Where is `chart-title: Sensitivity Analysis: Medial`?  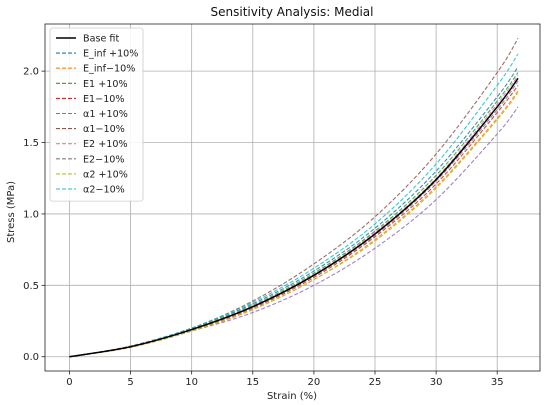
chart-title: Sensitivity Analysis: Medial is located at coordinates (292, 12).